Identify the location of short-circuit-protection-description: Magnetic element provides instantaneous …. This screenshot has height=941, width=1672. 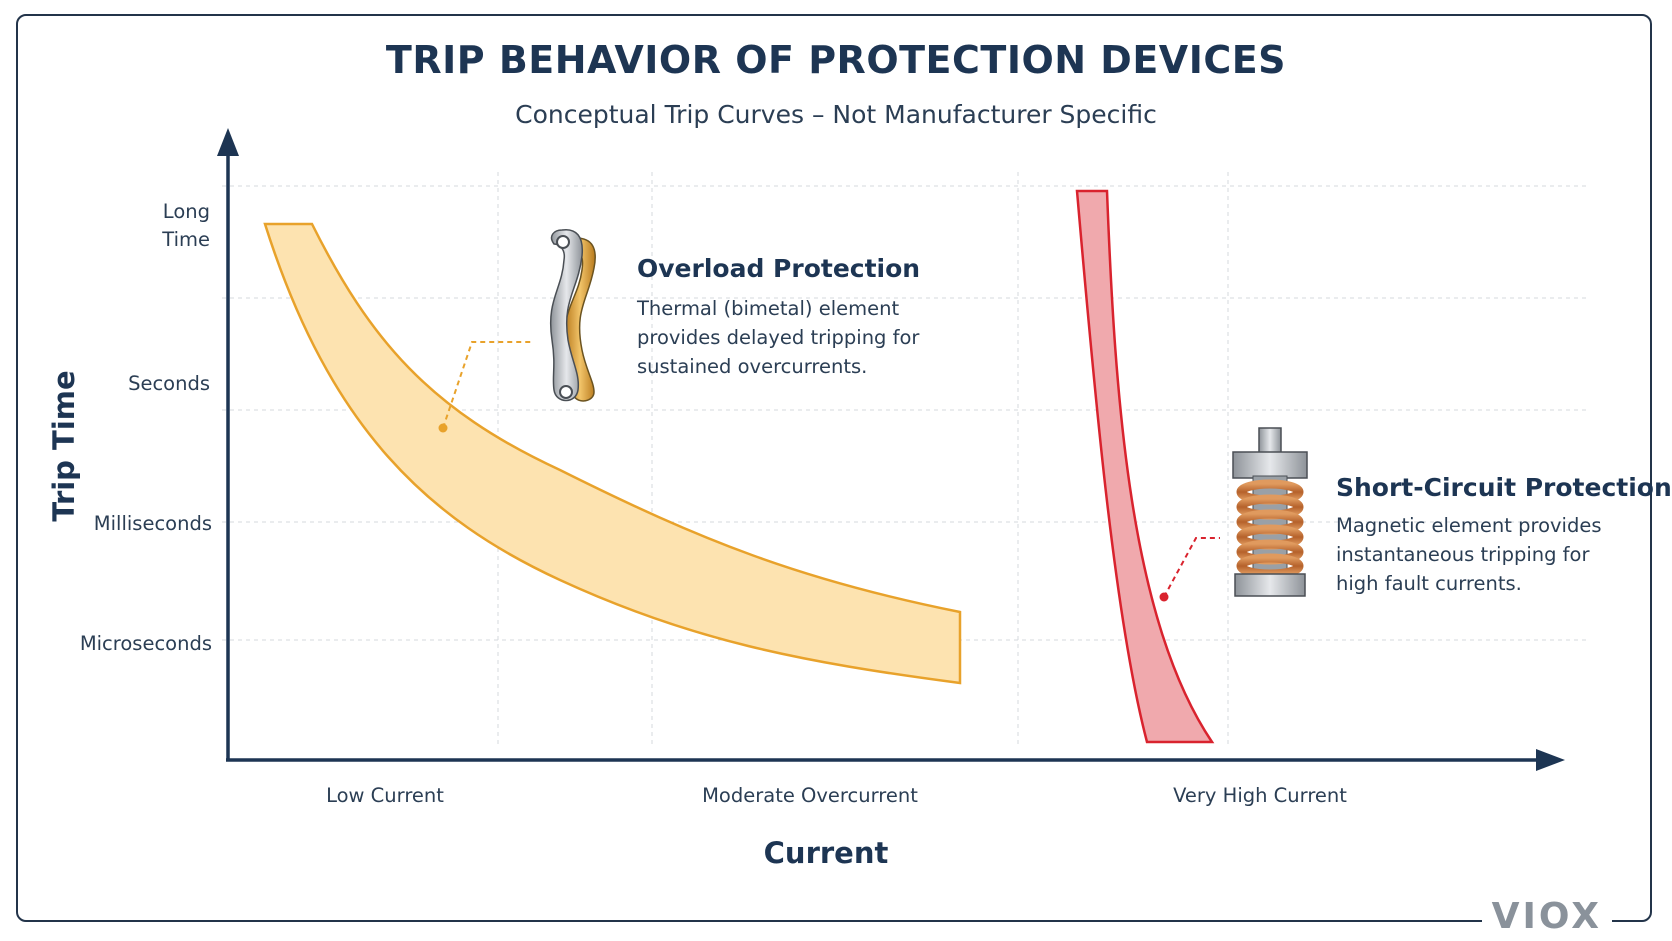
(1469, 554).